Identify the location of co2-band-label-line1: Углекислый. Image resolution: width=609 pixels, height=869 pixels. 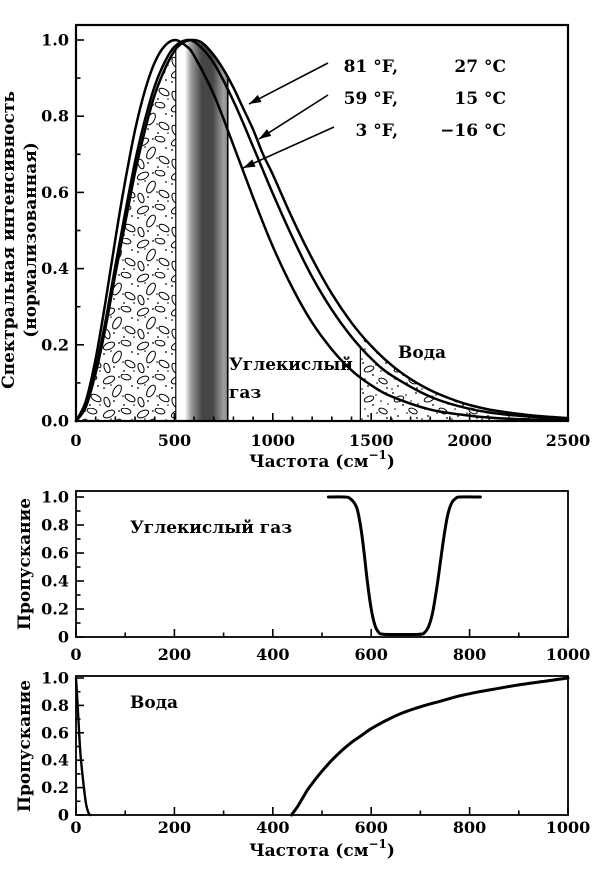
(291, 365).